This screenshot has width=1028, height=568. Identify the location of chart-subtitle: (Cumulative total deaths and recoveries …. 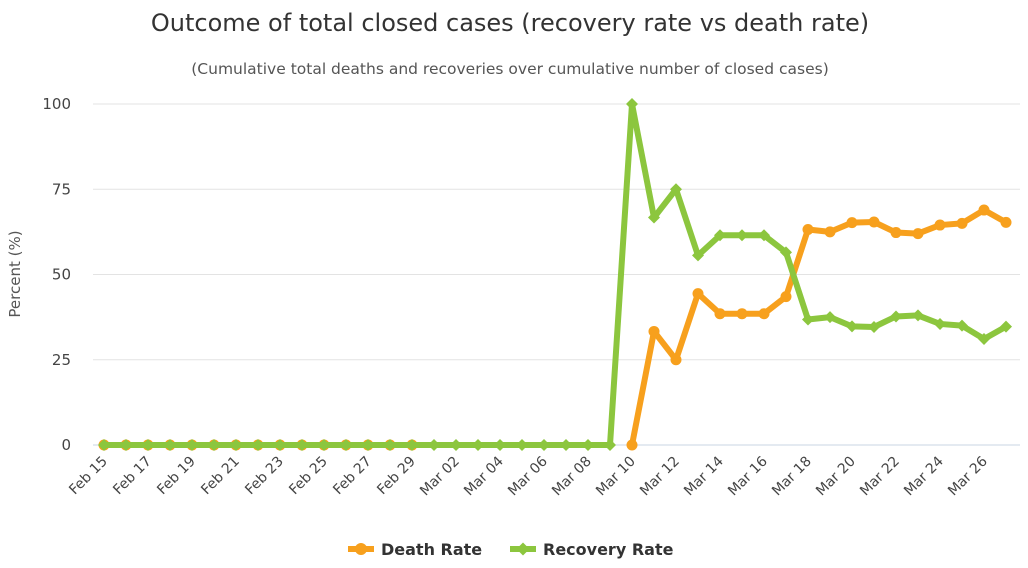
(510, 69).